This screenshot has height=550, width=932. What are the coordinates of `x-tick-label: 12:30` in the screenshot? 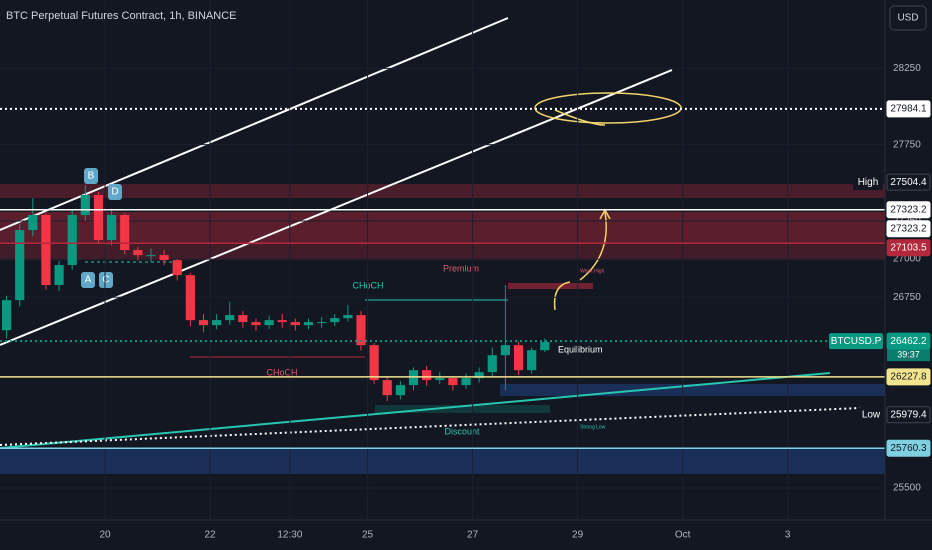 It's located at (289, 535).